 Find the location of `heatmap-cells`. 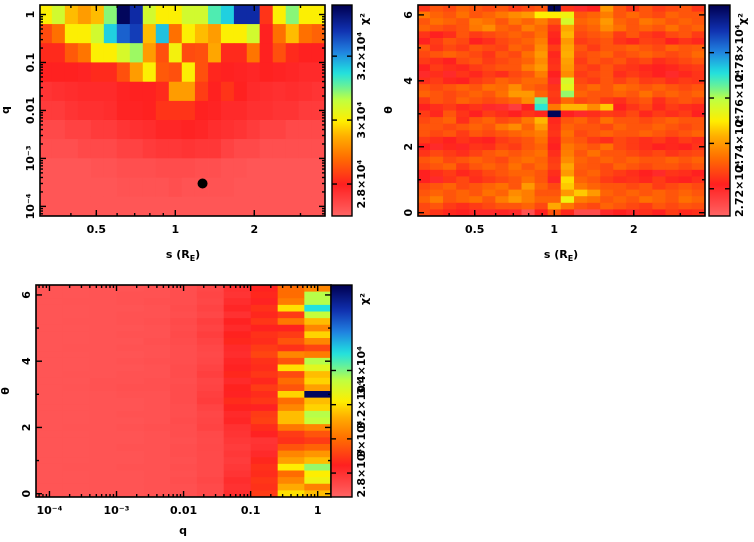

heatmap-cells is located at coordinates (562, 111).